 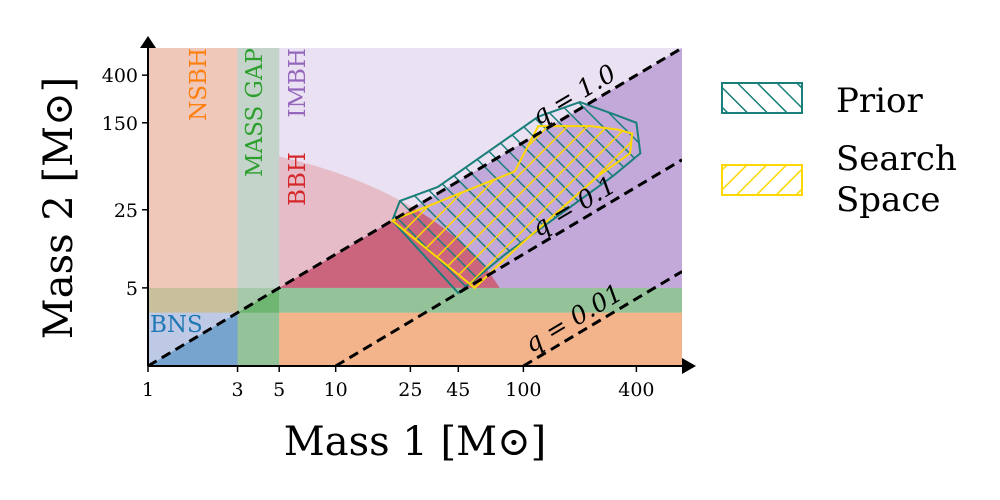 What do you see at coordinates (148, 42) in the screenshot?
I see `y-axis-arrow` at bounding box center [148, 42].